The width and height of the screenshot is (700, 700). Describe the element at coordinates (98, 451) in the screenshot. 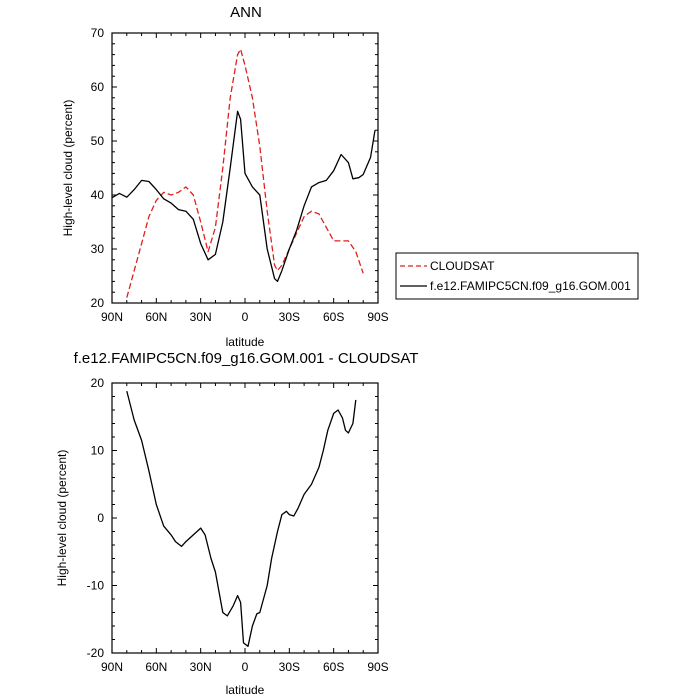

I see `y-tick-label: 10` at that location.